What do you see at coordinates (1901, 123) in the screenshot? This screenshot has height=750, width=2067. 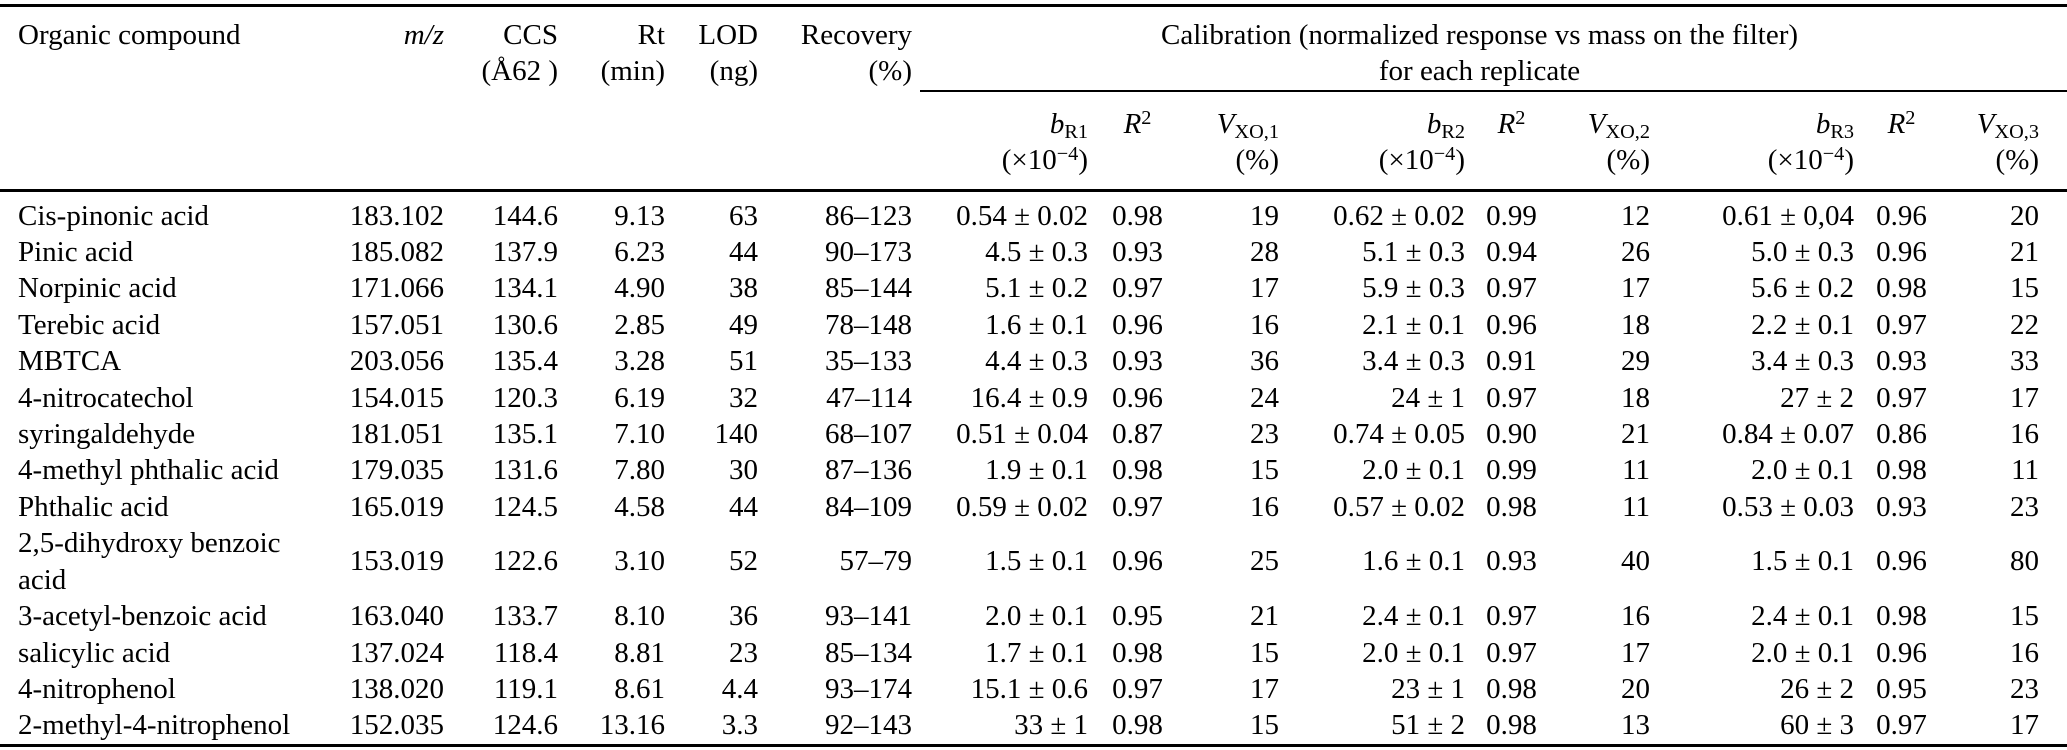 I see `r2-3-symbol: R2` at bounding box center [1901, 123].